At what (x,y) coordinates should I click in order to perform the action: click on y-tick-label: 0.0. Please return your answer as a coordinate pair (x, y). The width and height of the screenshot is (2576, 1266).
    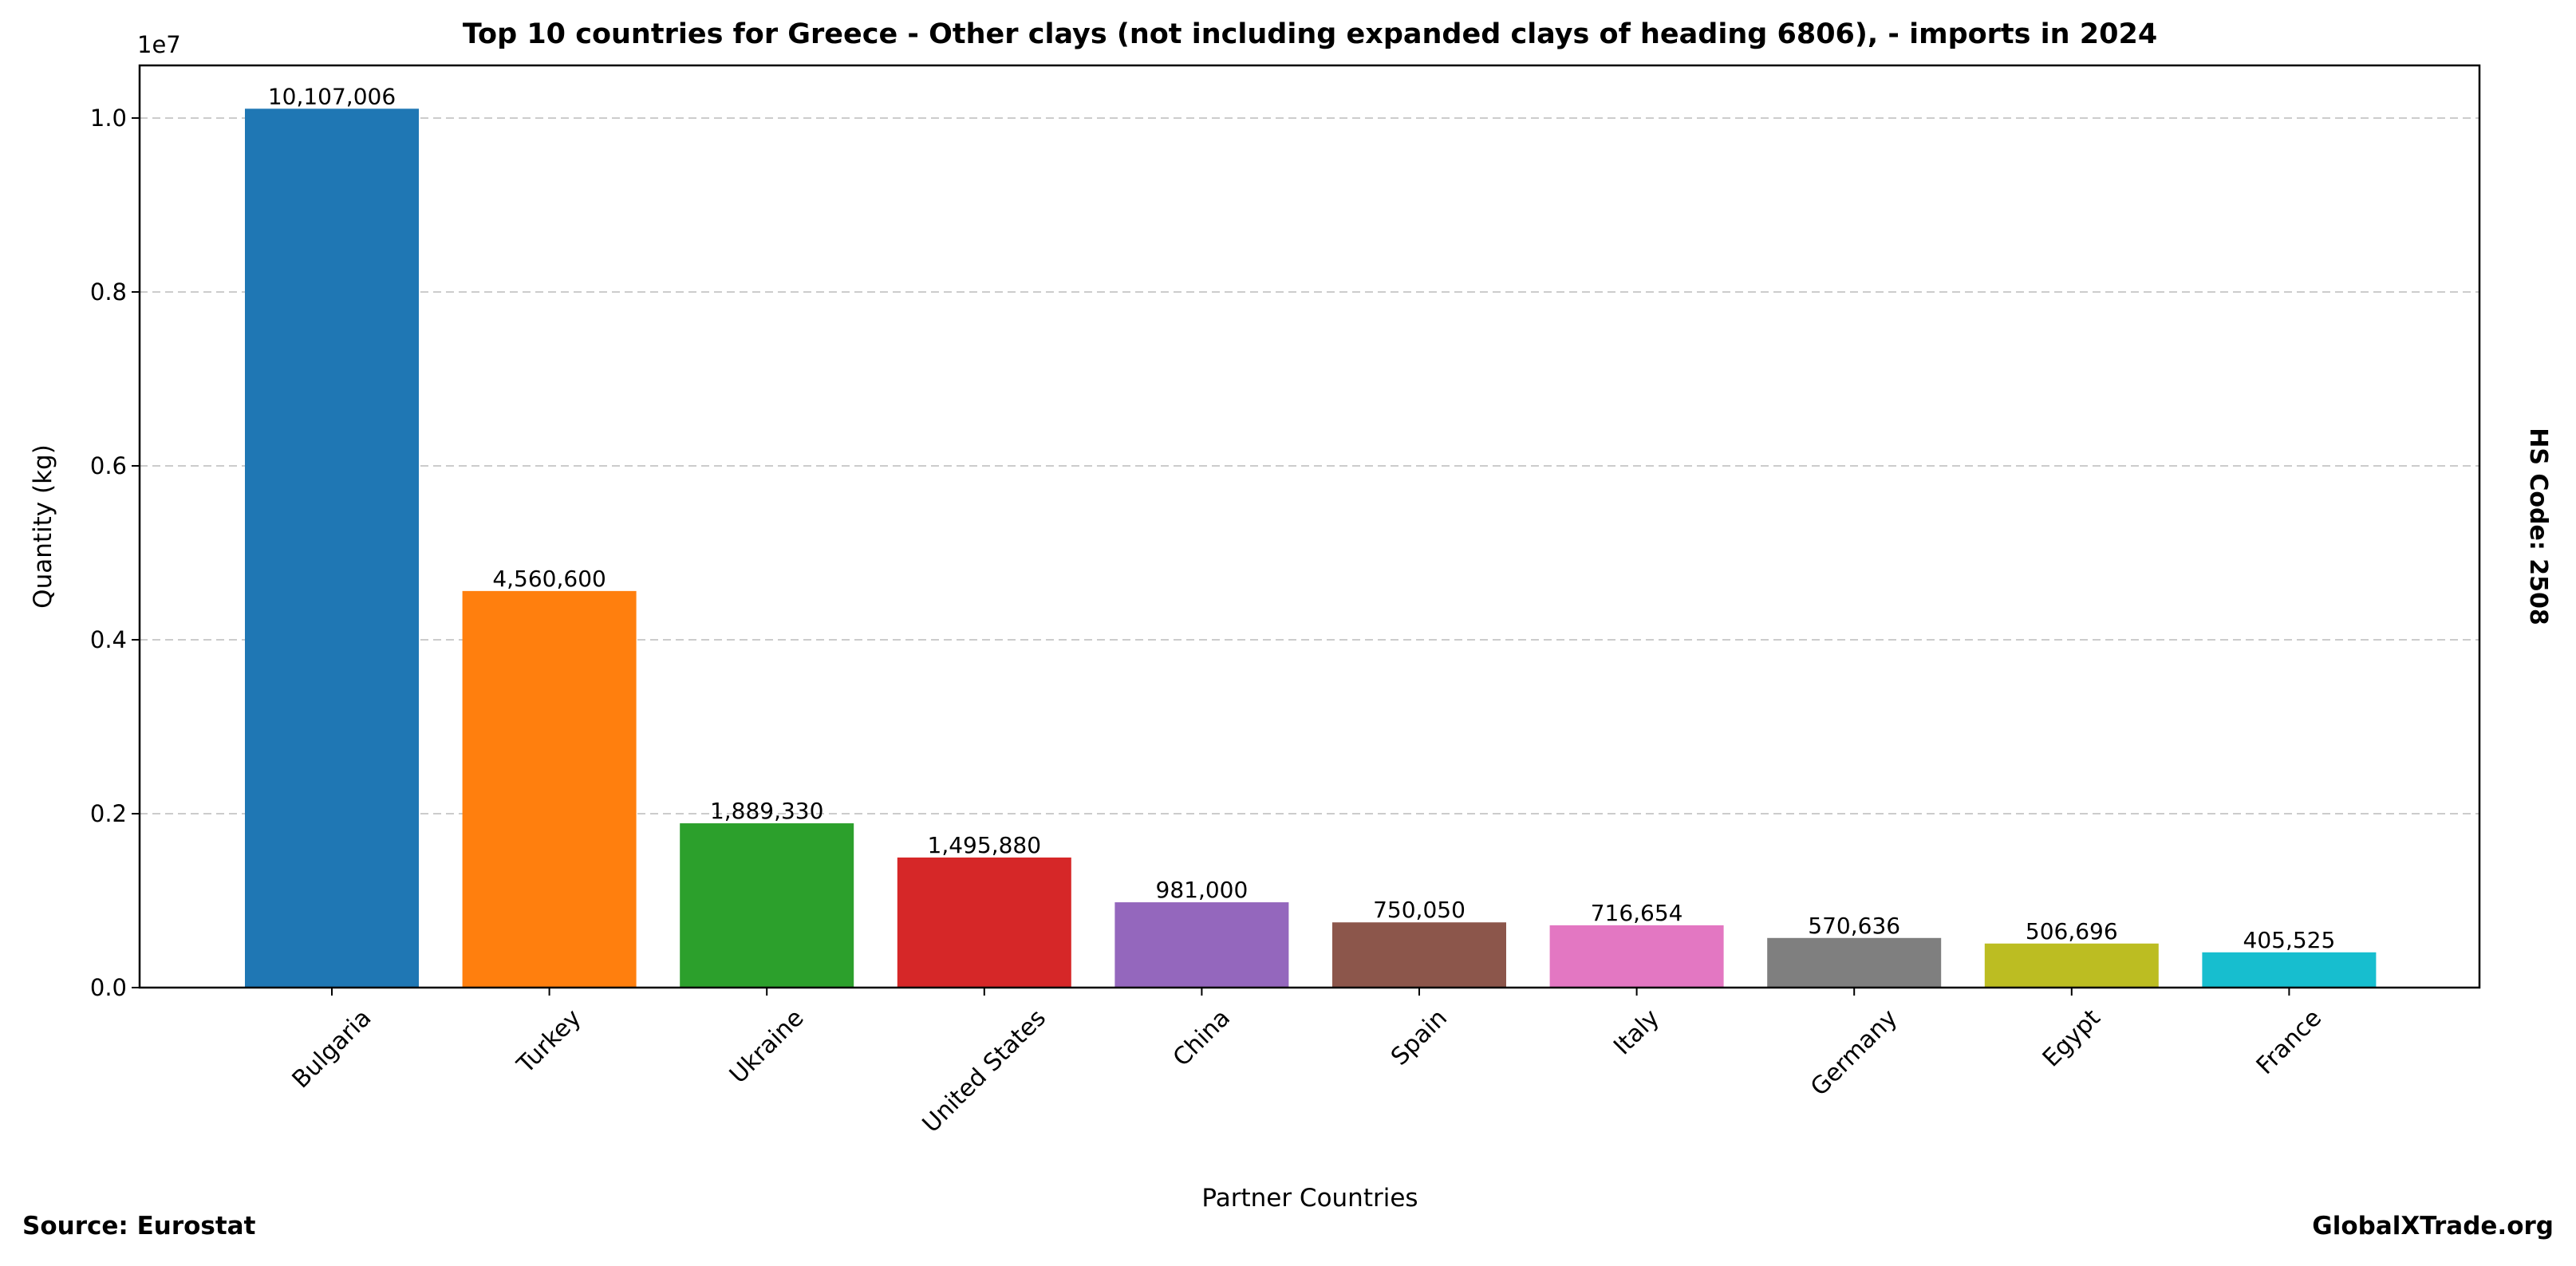
    Looking at the image, I should click on (109, 987).